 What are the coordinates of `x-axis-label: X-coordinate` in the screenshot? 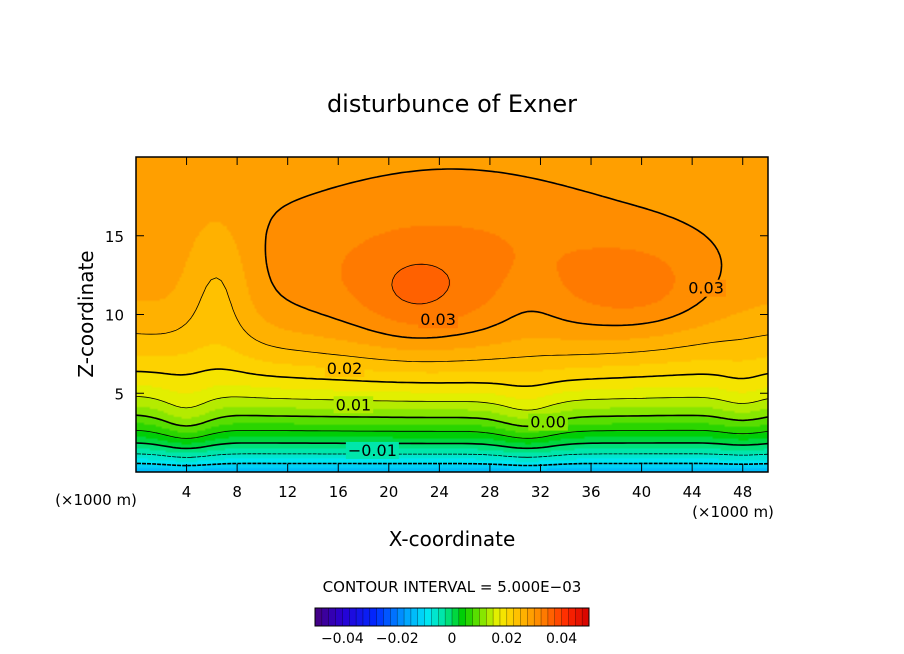 It's located at (452, 539).